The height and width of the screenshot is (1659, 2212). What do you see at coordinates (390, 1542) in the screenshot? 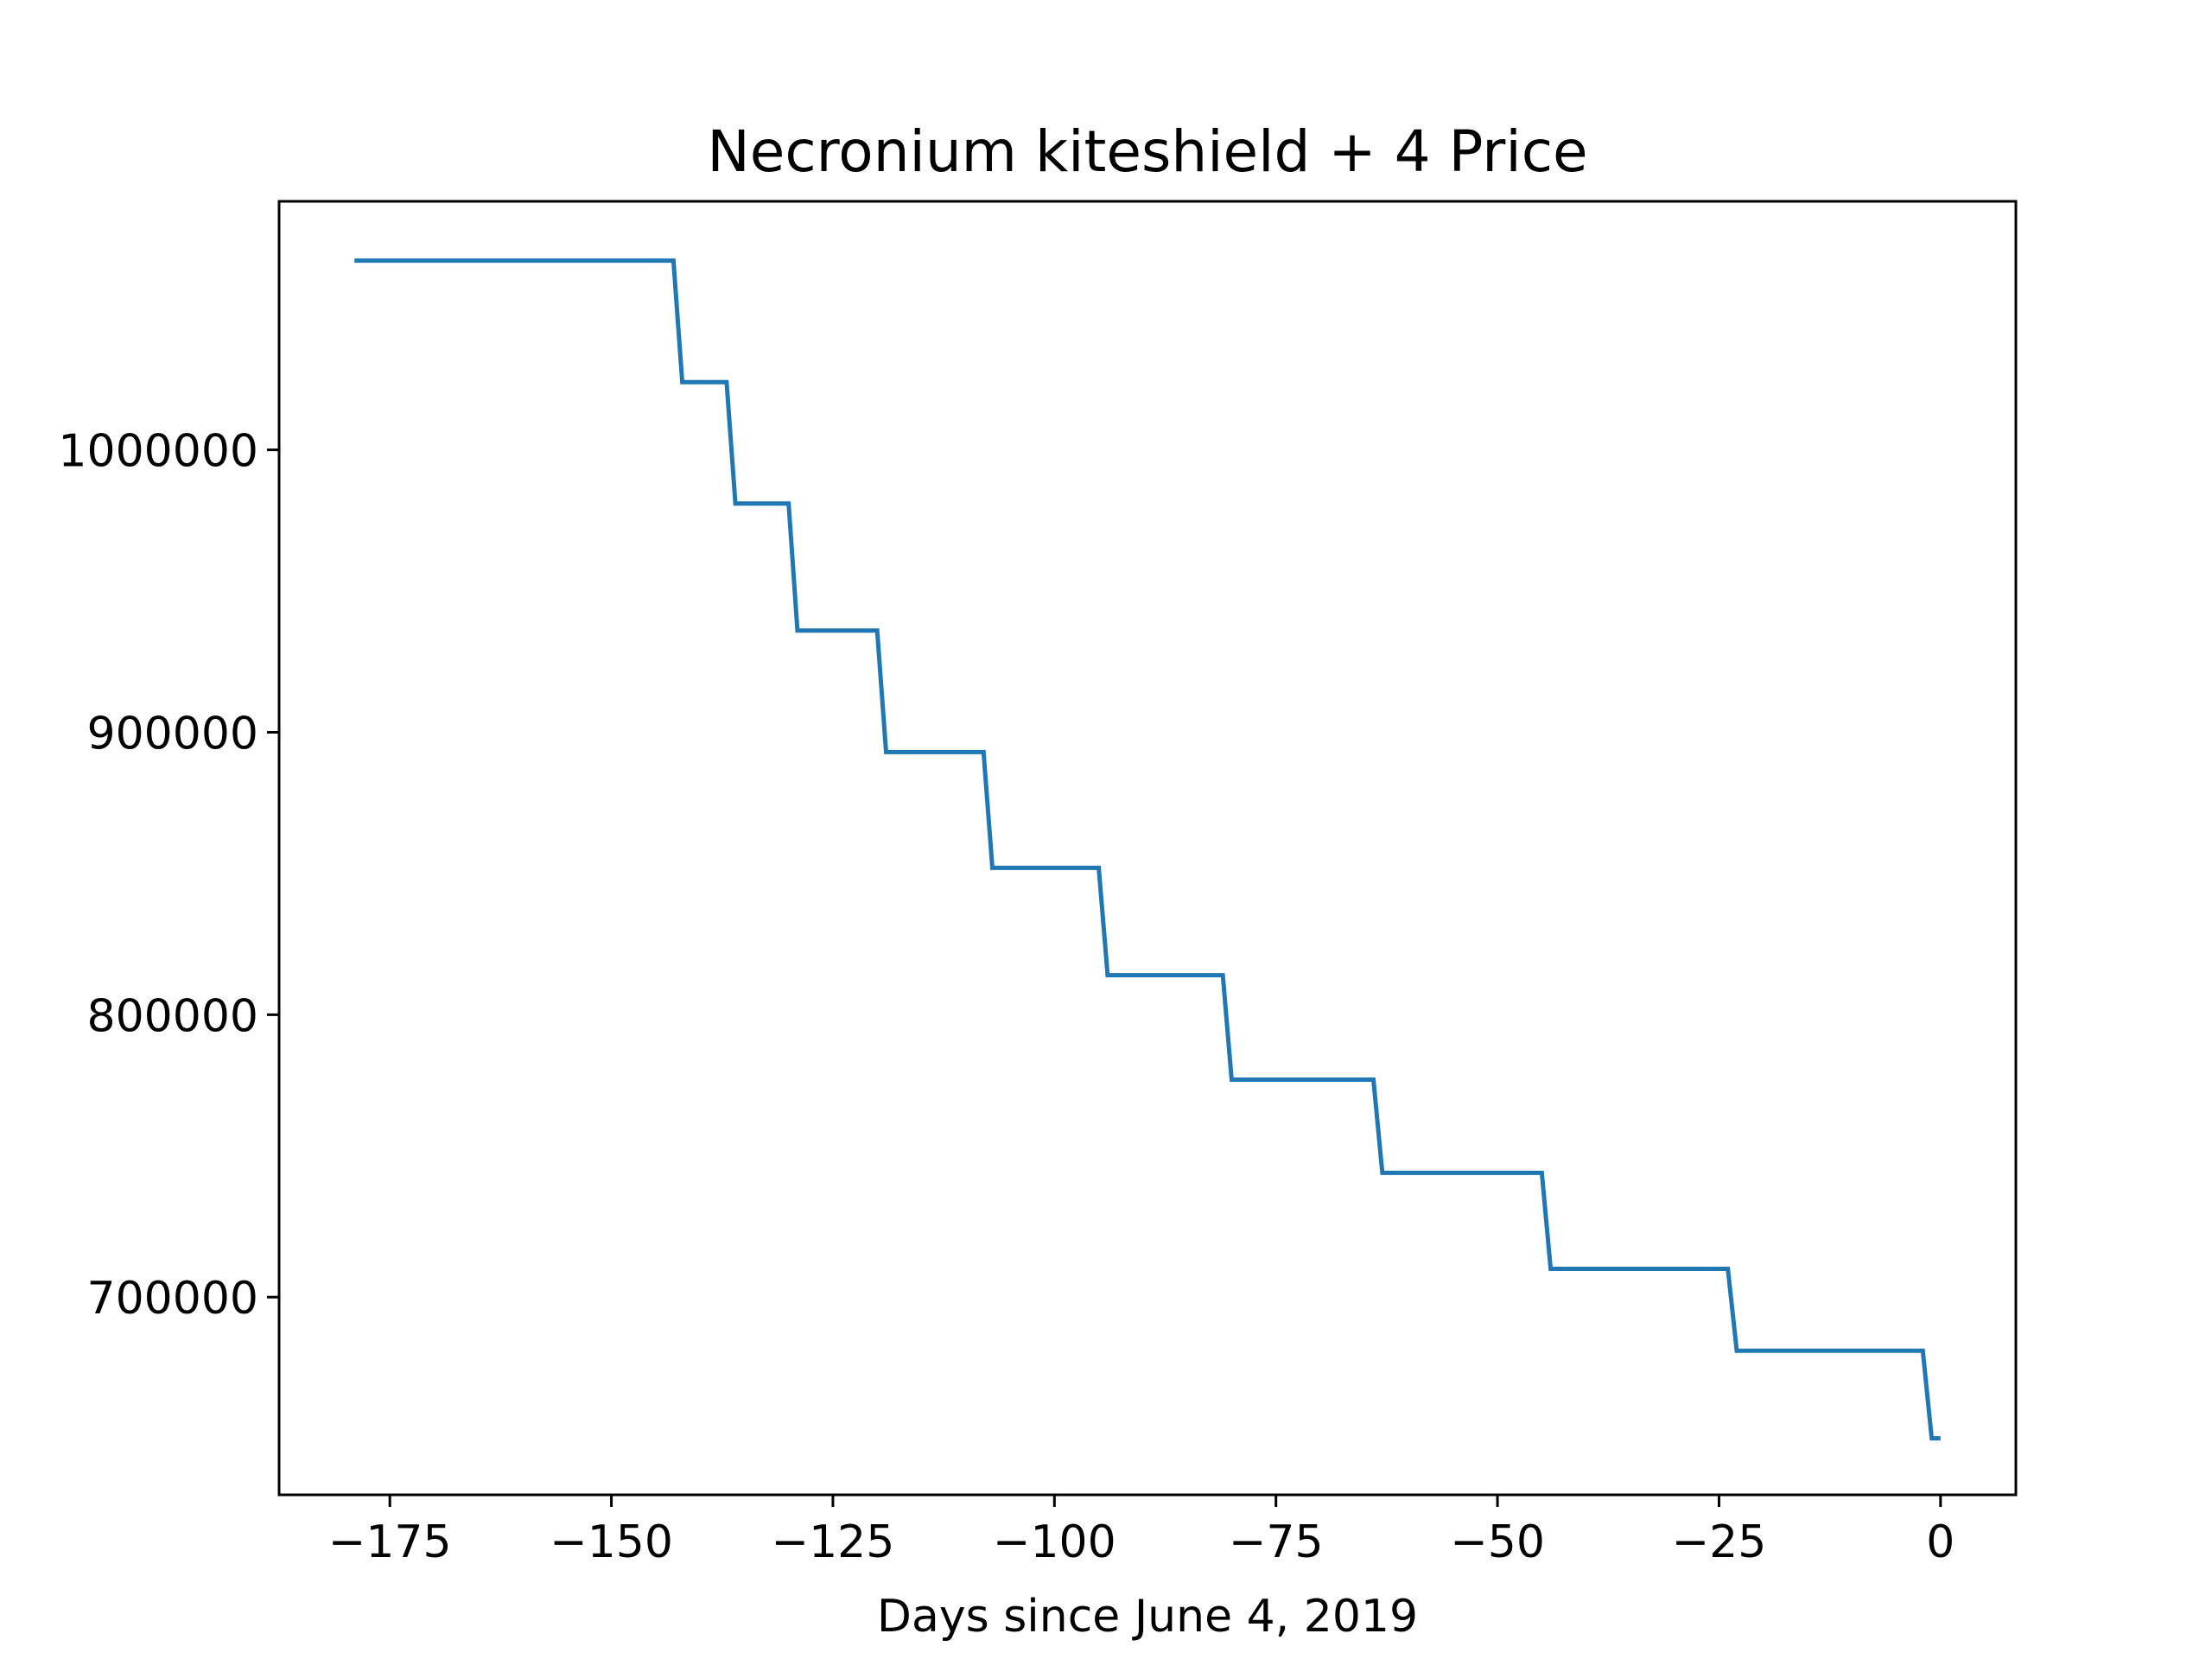
I see `x-tick-label: −175` at bounding box center [390, 1542].